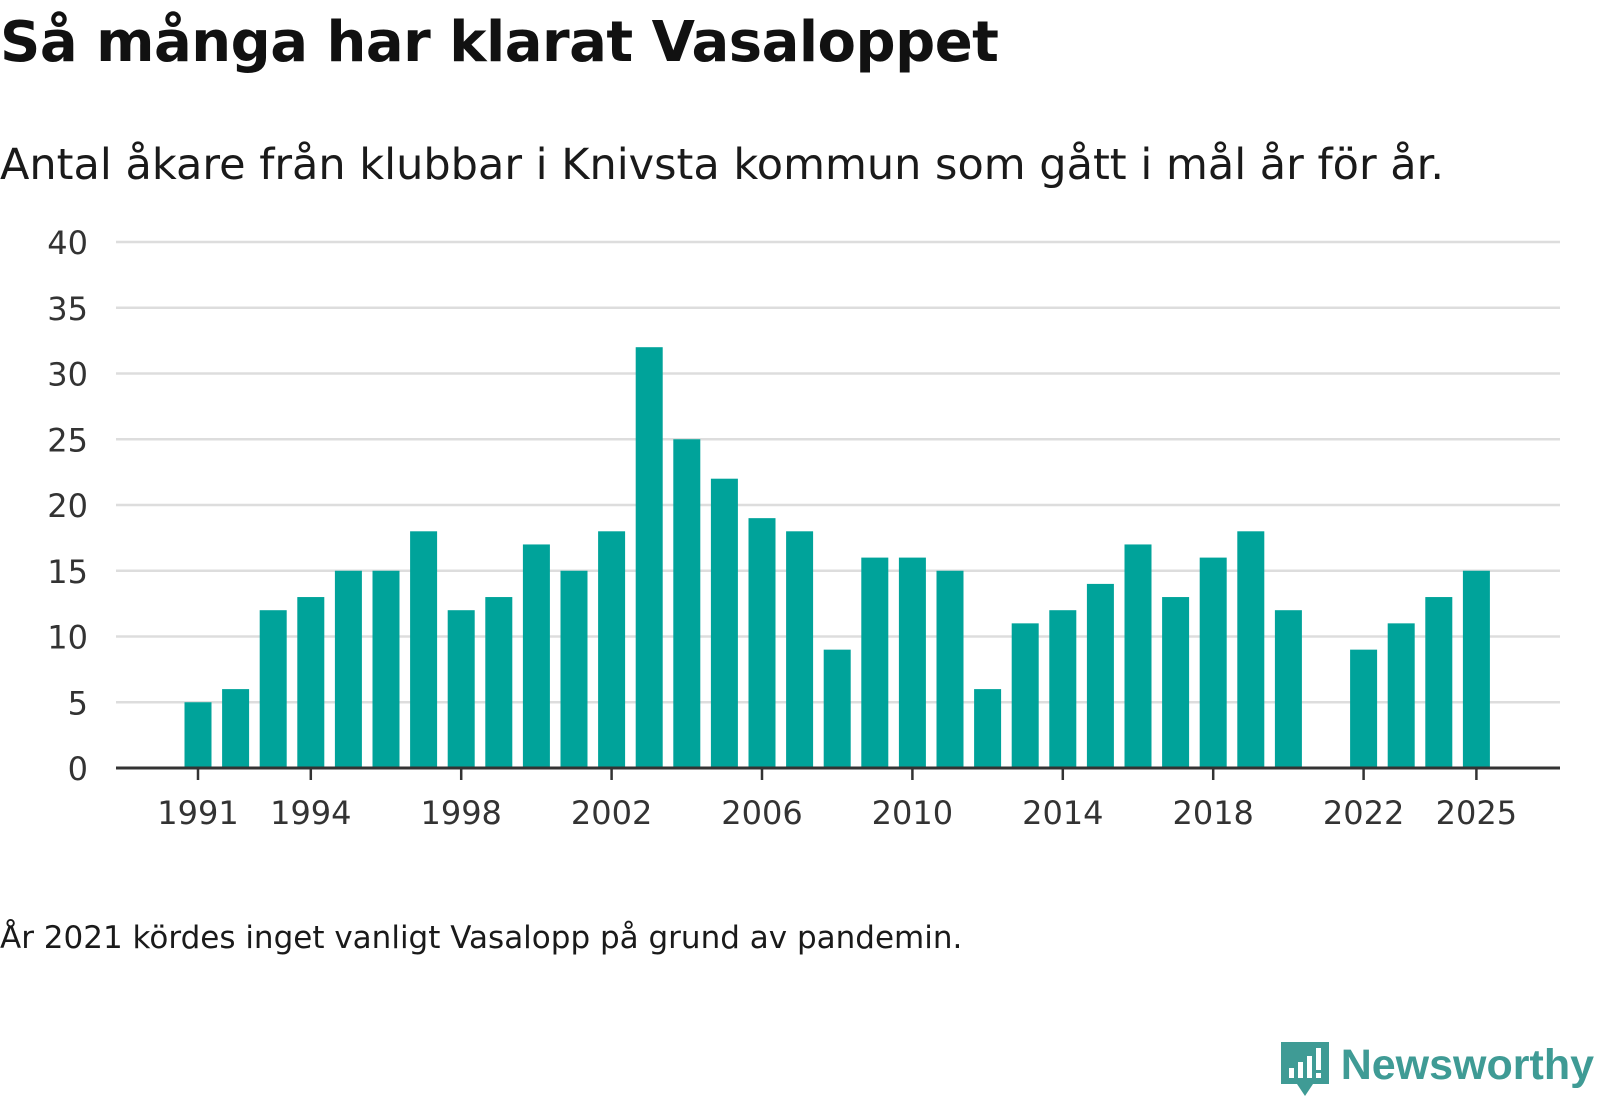 This screenshot has width=1600, height=1104. I want to click on bar-2004, so click(687, 603).